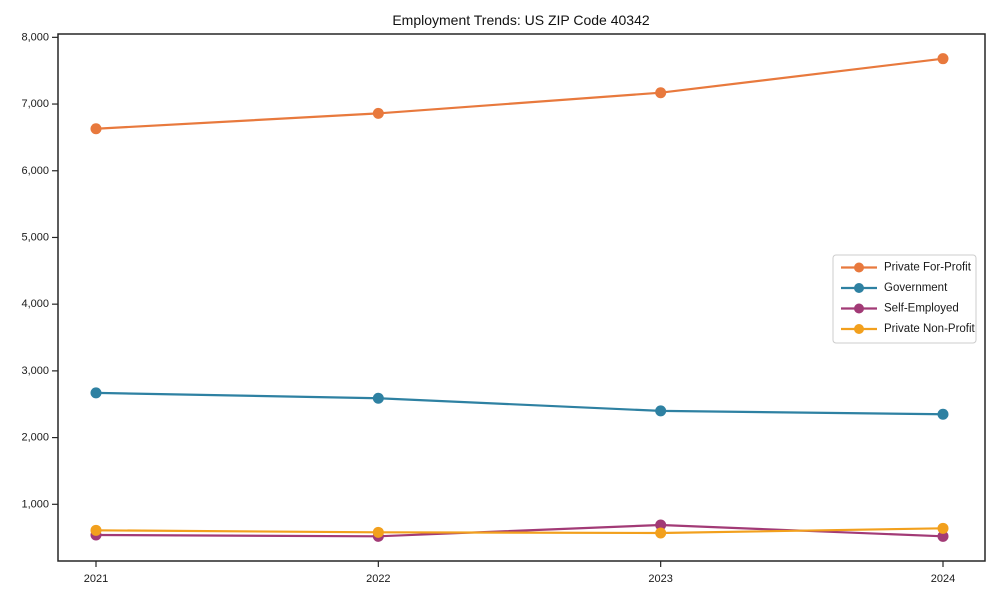  What do you see at coordinates (521, 20) in the screenshot?
I see `chart-title: Employment Trends: US ZIP Code 40342` at bounding box center [521, 20].